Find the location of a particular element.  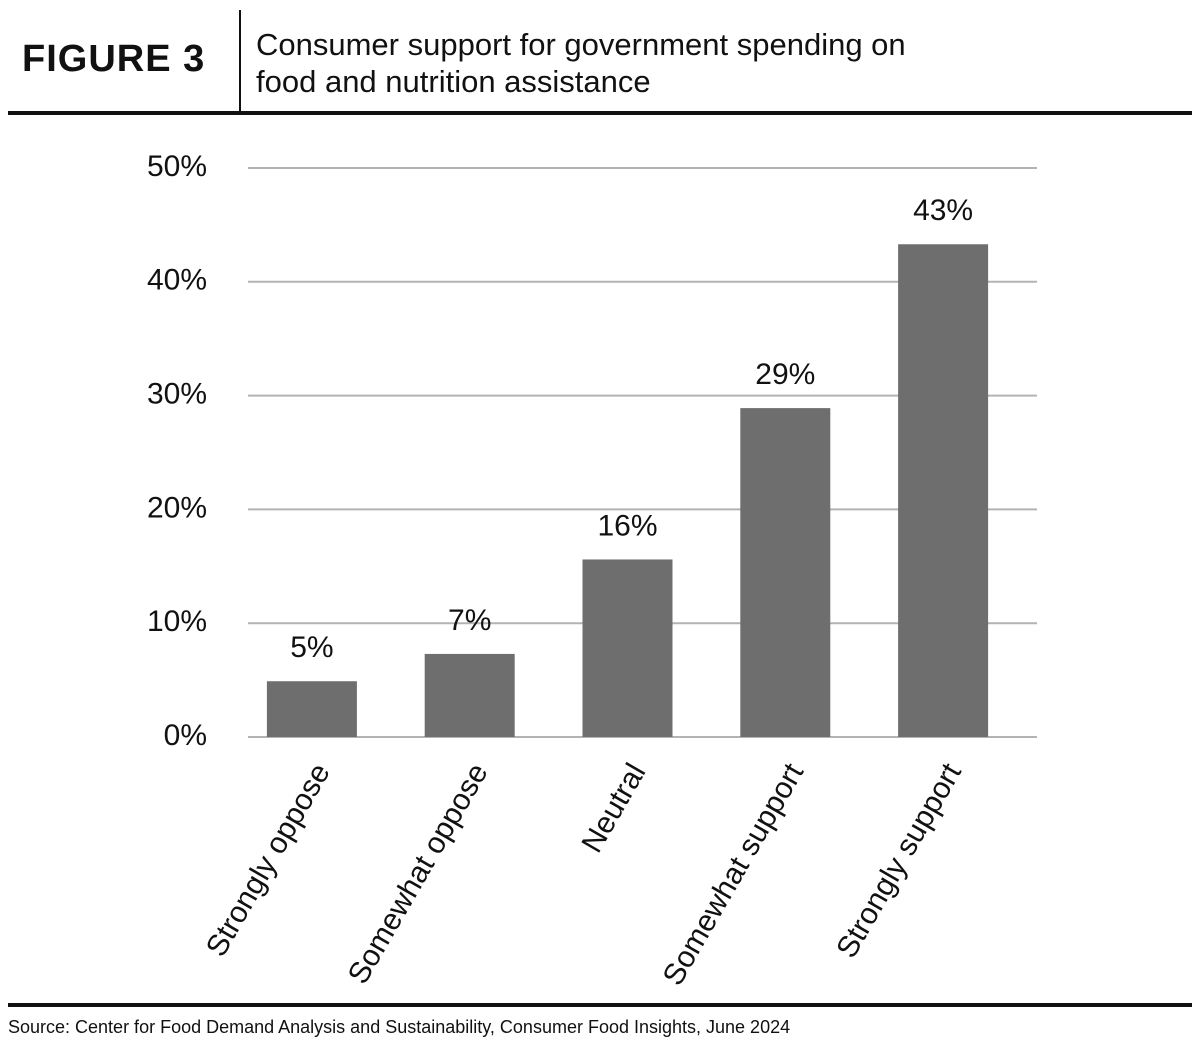

x-tick-label: Strongly support is located at coordinates (899, 860).